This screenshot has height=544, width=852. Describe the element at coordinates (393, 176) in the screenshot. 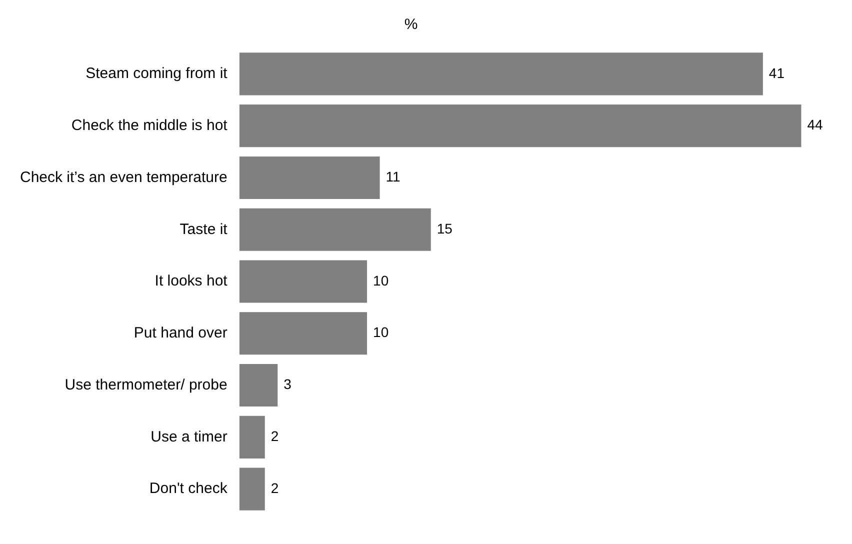

I see `data-label: 11` at that location.